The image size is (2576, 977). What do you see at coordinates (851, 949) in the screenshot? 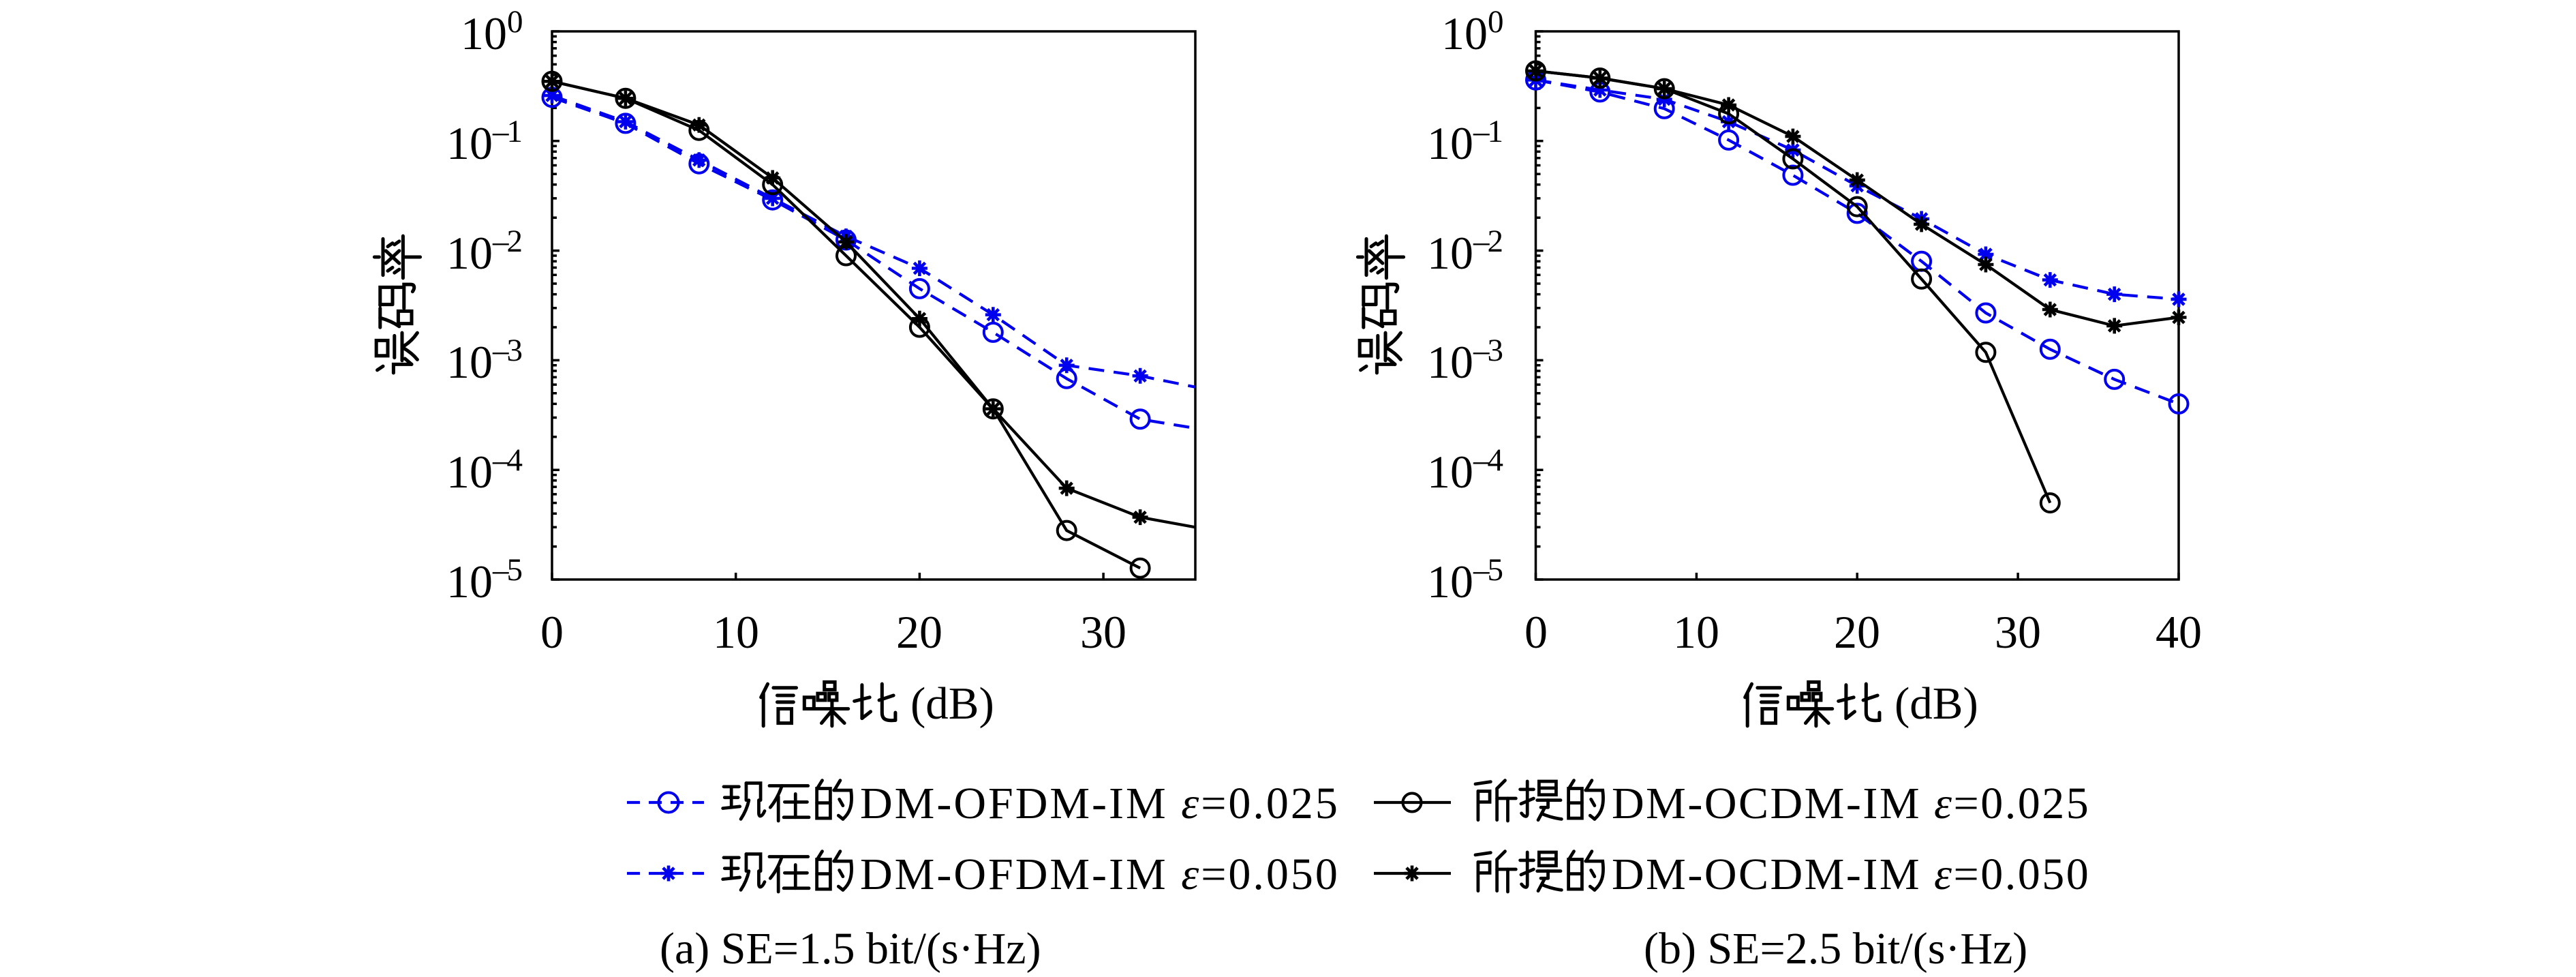
I see `svg-text: (a) SE=1.5 bit/(s·Hz)` at bounding box center [851, 949].